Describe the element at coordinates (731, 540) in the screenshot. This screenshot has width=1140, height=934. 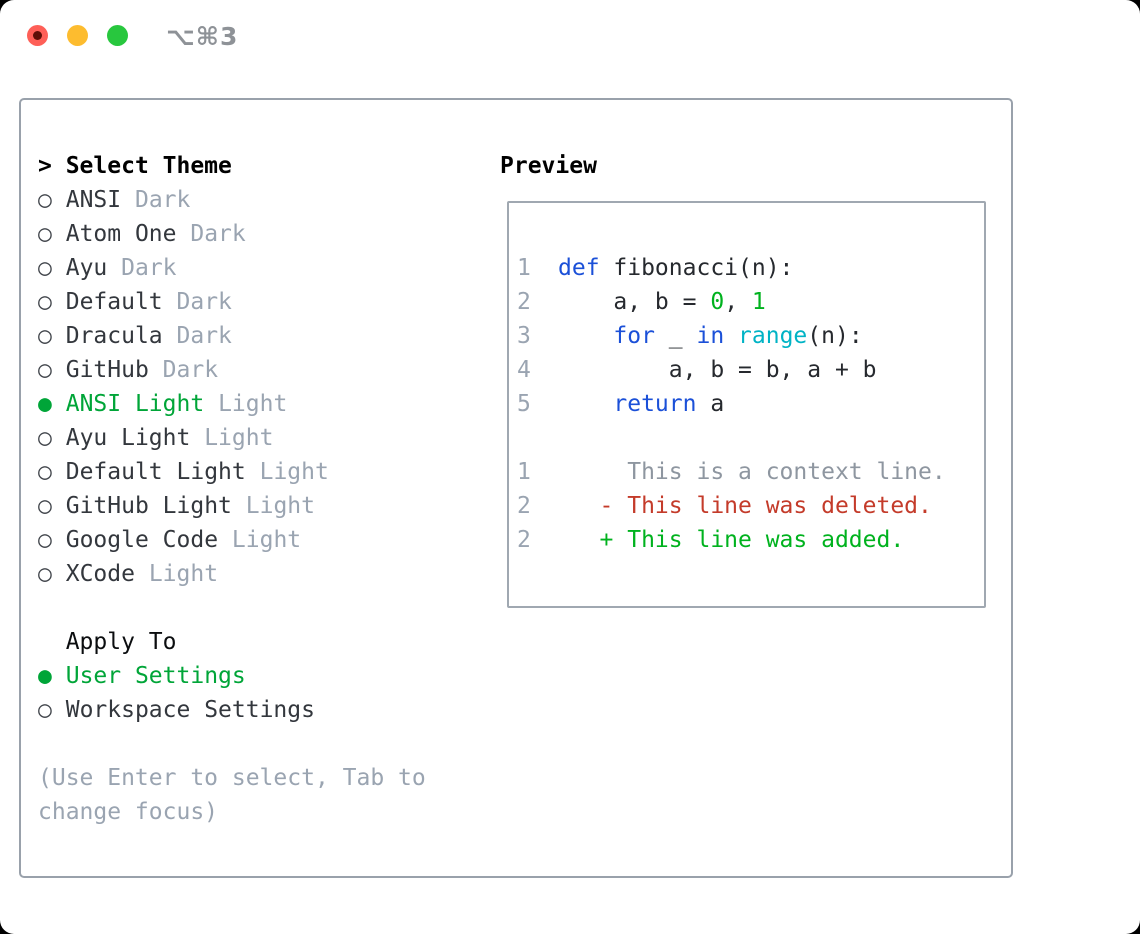
I see `added-line: 2 + This line was added.` at that location.